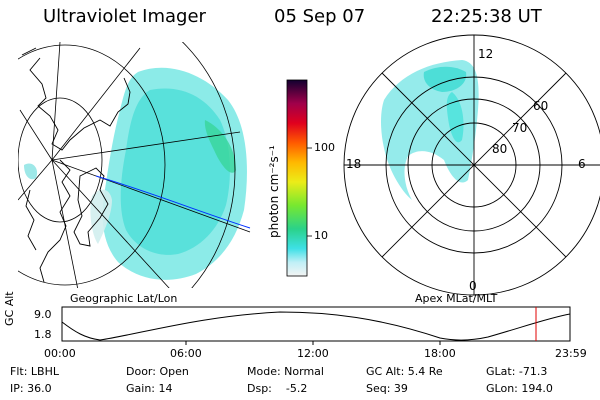 The height and width of the screenshot is (400, 600). I want to click on mlat-label-60: 60, so click(541, 106).